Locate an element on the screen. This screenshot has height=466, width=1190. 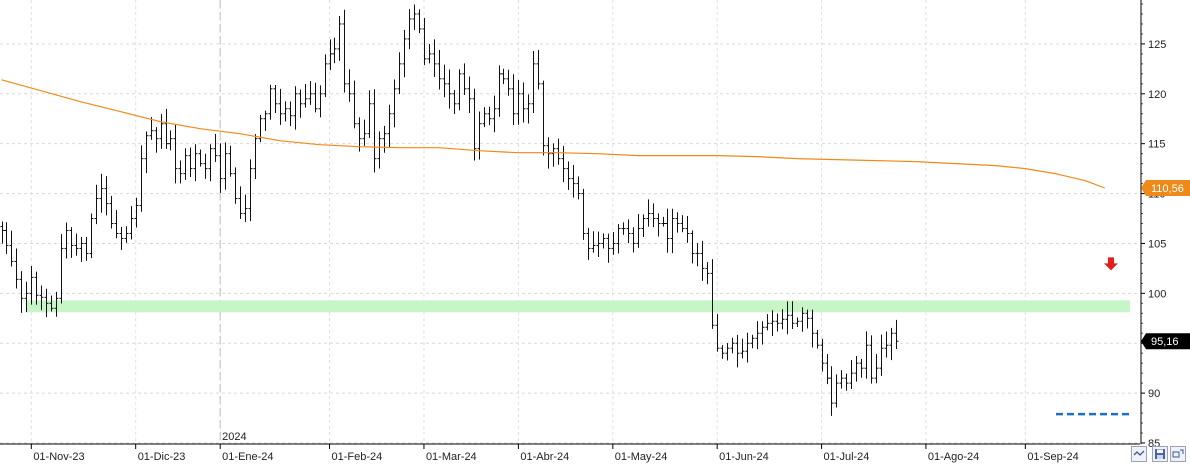
floppy-disk-icon is located at coordinates (1160, 454).